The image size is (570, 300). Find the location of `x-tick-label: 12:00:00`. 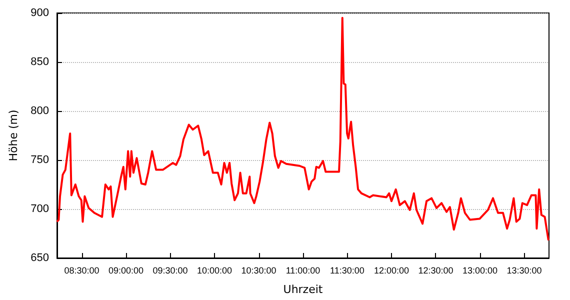

x-tick-label: 12:00:00 is located at coordinates (392, 271).